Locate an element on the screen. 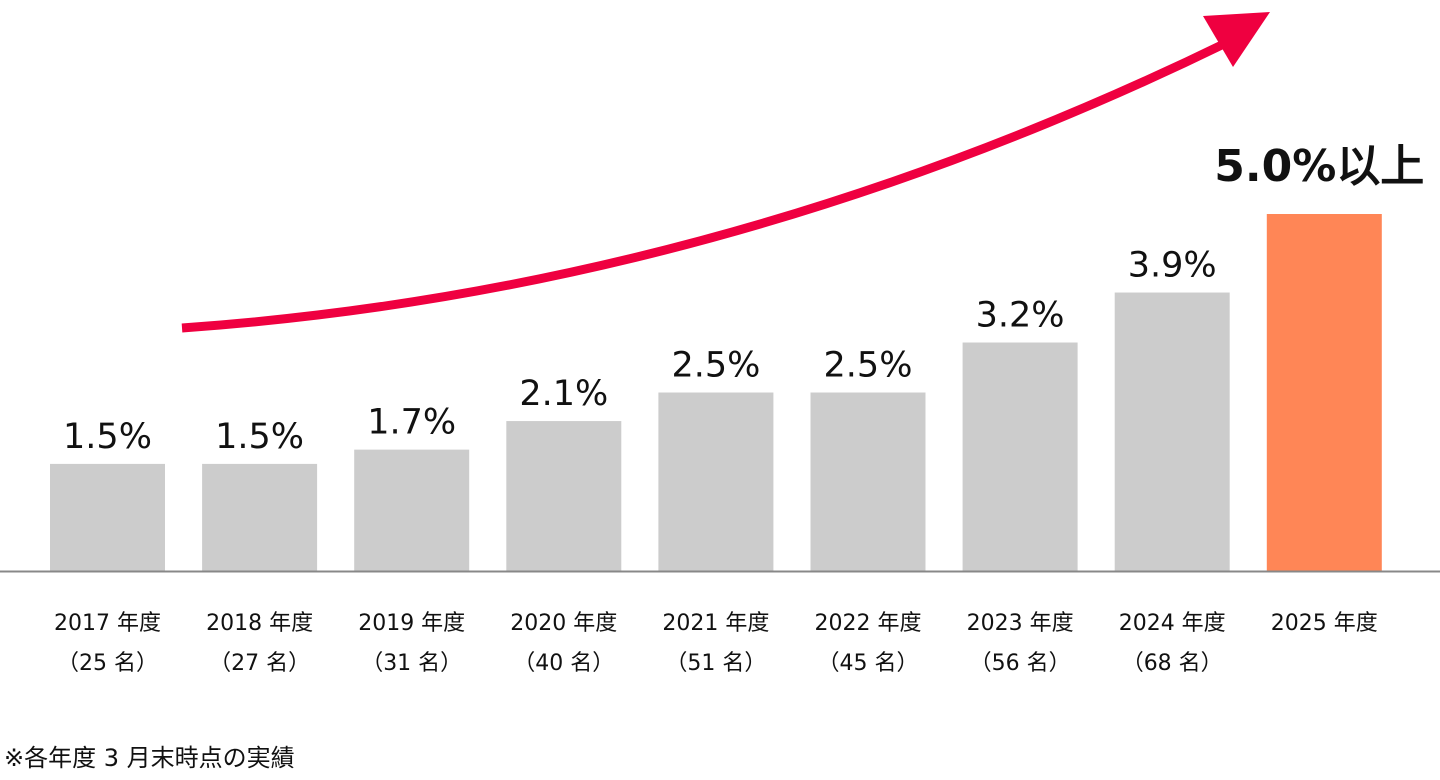 The height and width of the screenshot is (780, 1440). x-tick-label-7: 2024 年度 is located at coordinates (1172, 623).